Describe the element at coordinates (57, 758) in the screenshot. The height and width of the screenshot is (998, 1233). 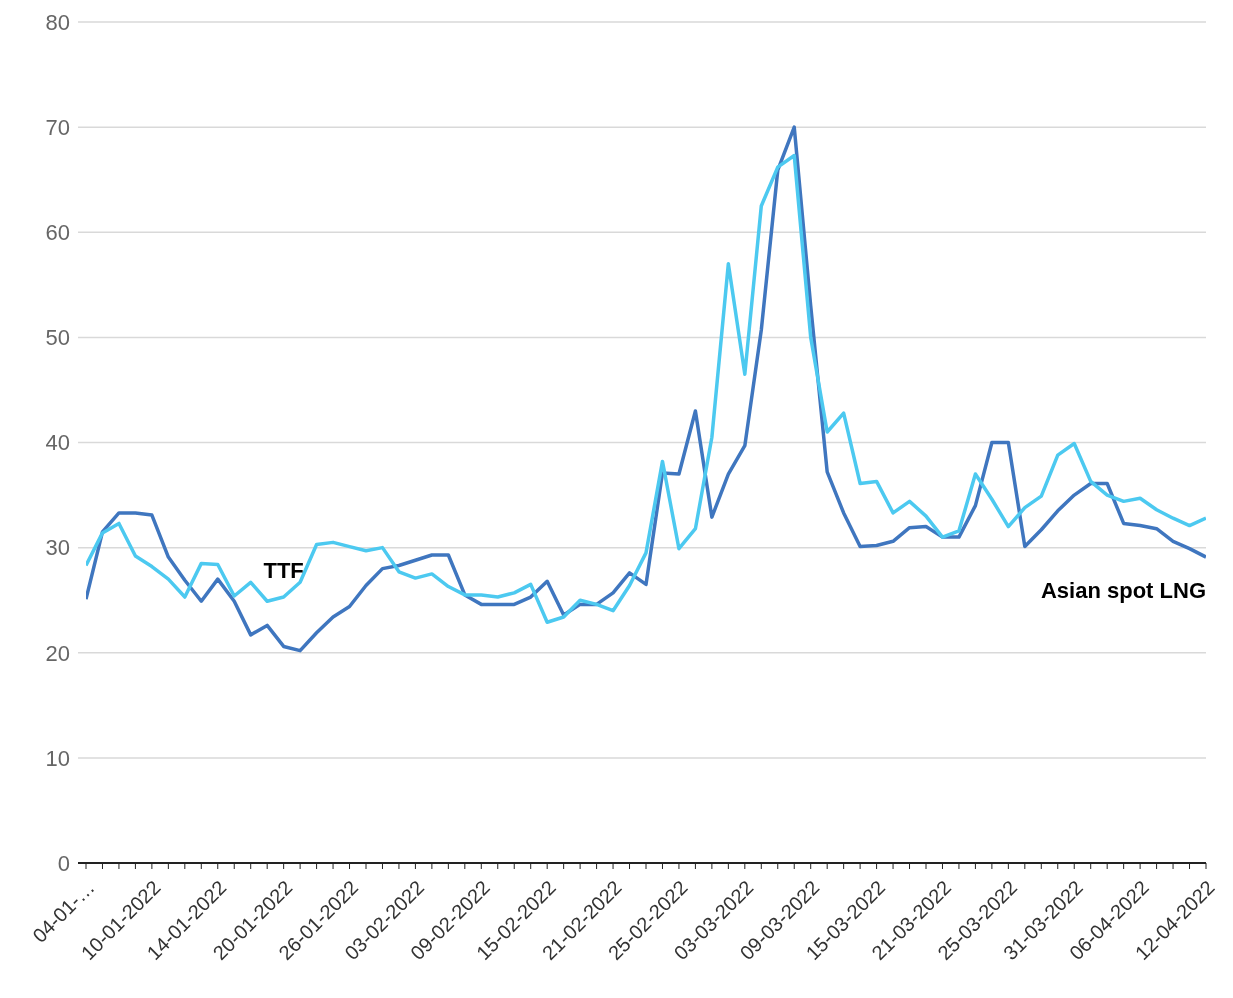
I see `y-tick-label: 10` at that location.